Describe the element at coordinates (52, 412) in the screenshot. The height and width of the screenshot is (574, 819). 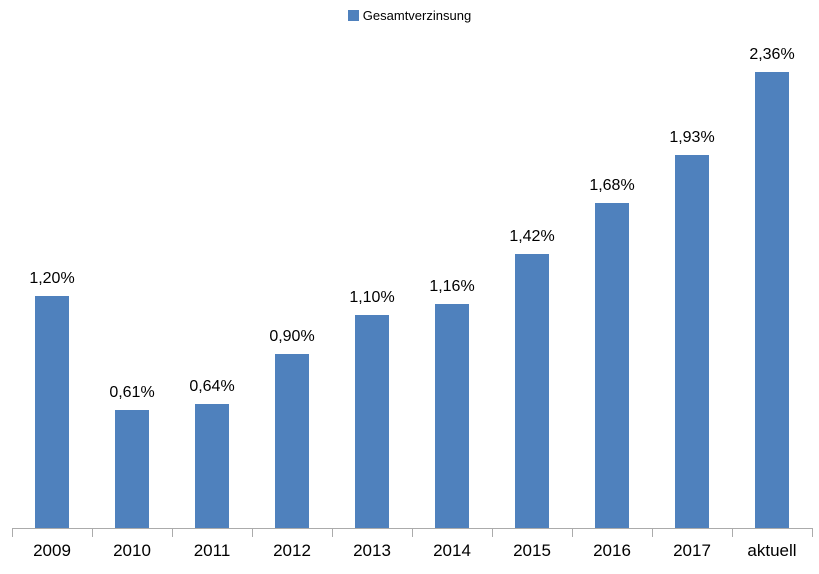
I see `bar-2009` at that location.